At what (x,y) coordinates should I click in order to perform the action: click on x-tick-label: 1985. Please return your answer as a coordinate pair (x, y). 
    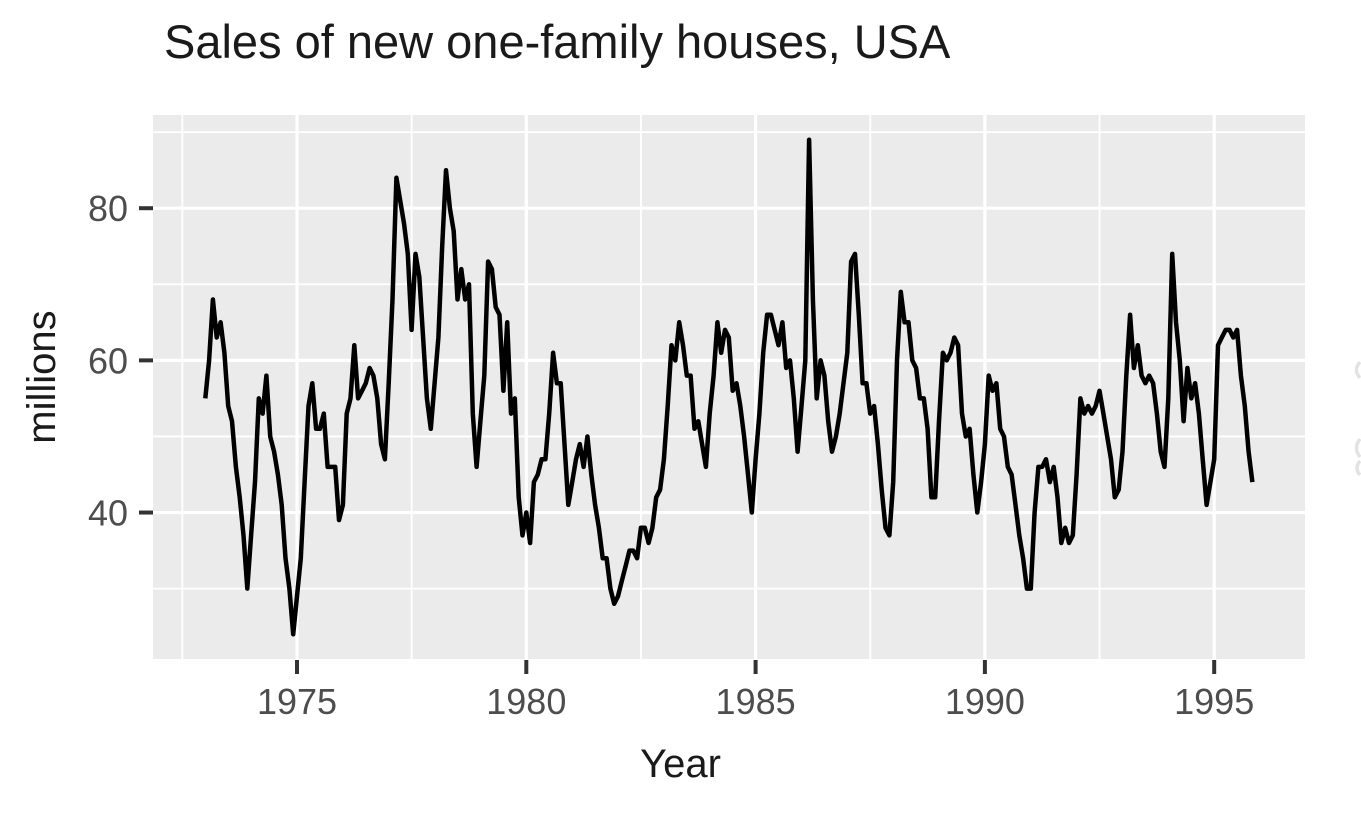
    Looking at the image, I should click on (756, 701).